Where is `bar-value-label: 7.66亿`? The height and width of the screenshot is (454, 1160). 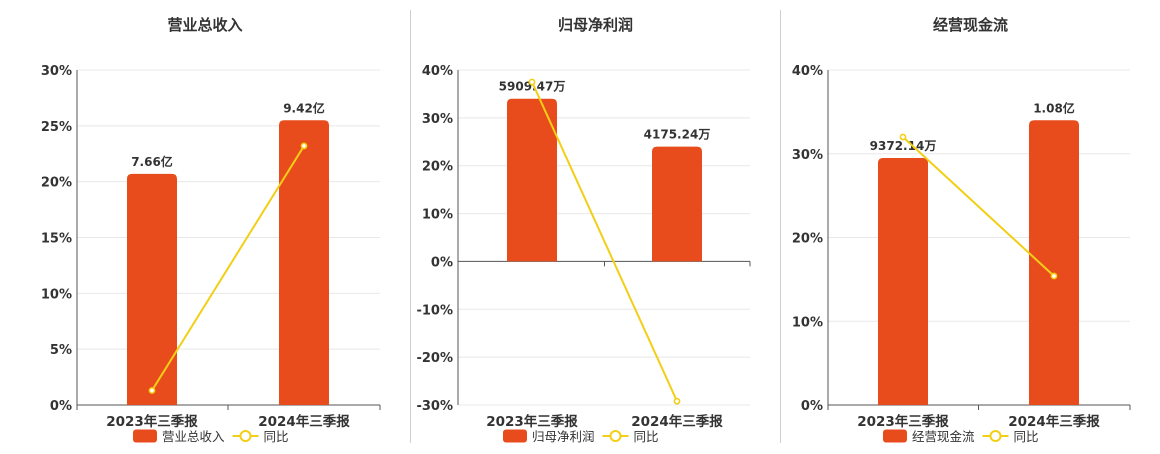
bar-value-label: 7.66亿 is located at coordinates (152, 161).